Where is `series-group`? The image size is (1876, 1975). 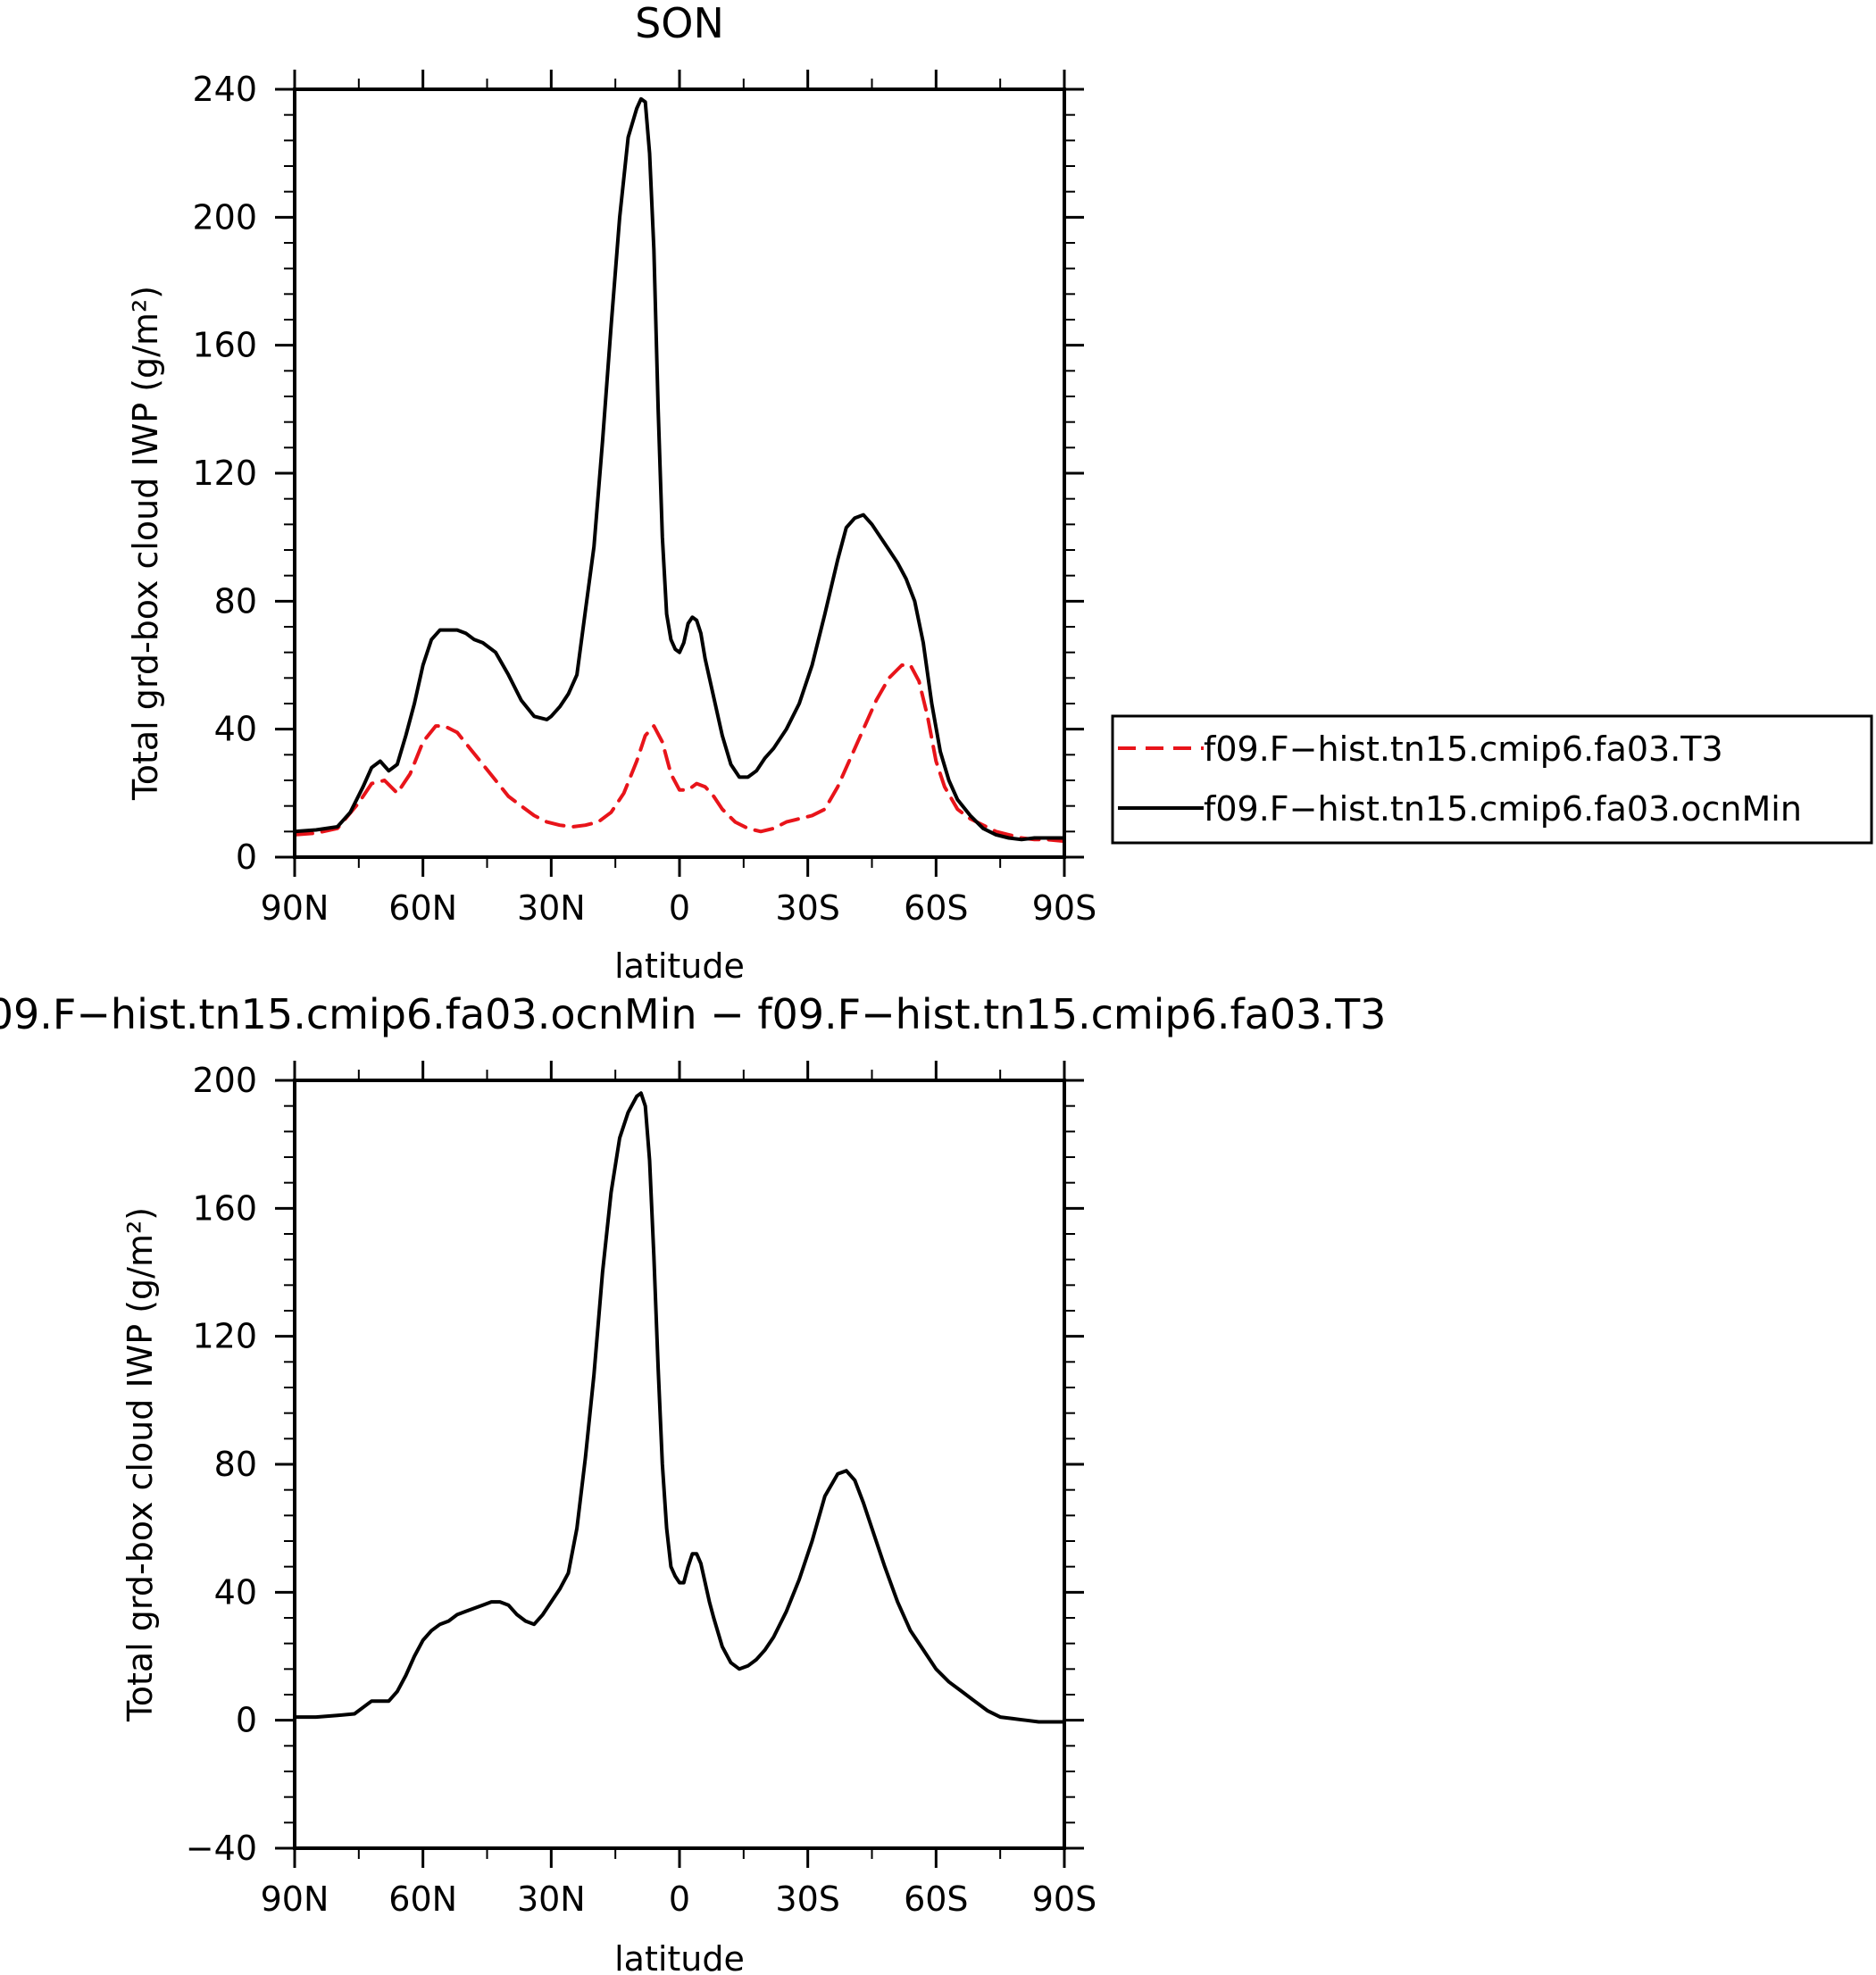
series-group is located at coordinates (679, 1408).